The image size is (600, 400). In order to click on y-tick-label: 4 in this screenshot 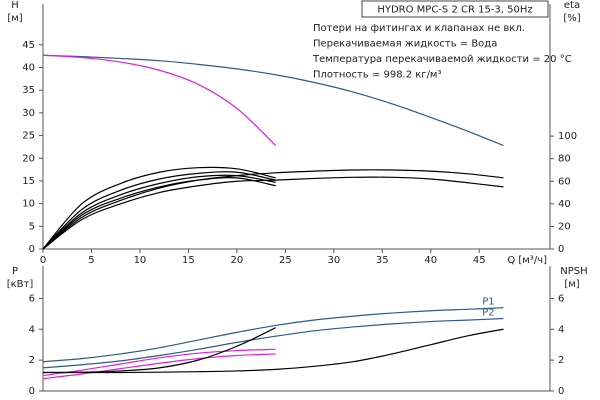, I will do `click(32, 329)`.